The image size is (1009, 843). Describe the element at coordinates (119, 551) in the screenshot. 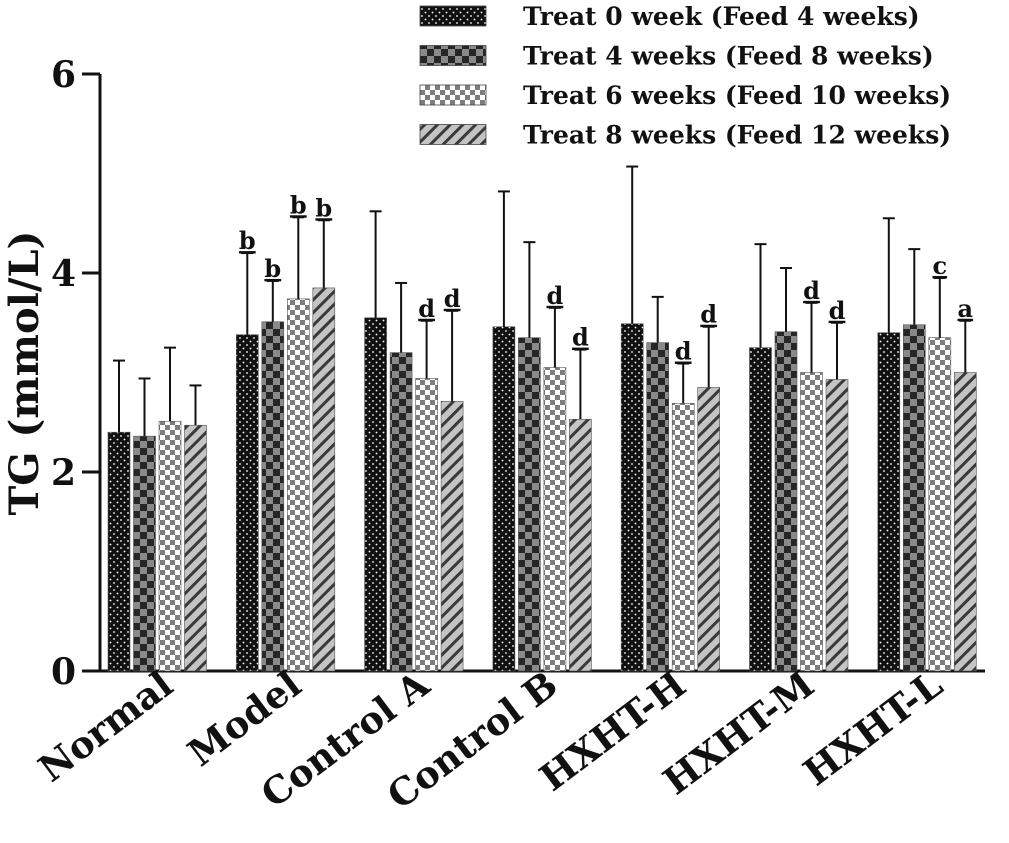

I see `bar-normal-s0` at that location.